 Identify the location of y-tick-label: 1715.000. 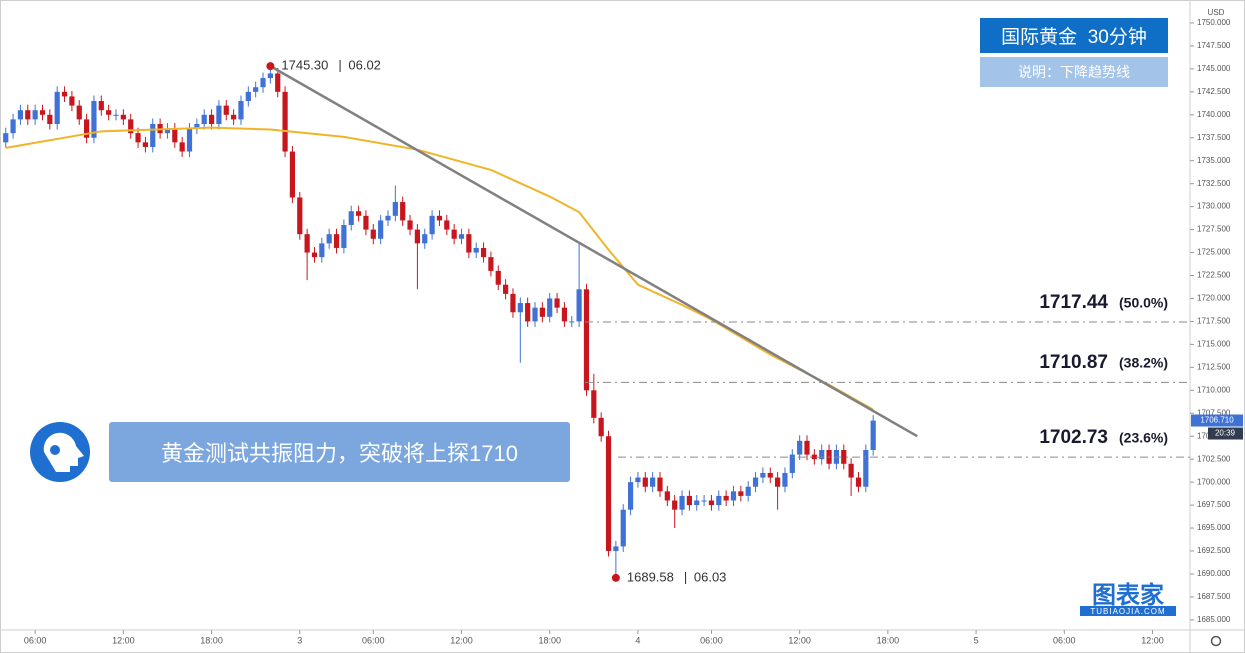
(1214, 343).